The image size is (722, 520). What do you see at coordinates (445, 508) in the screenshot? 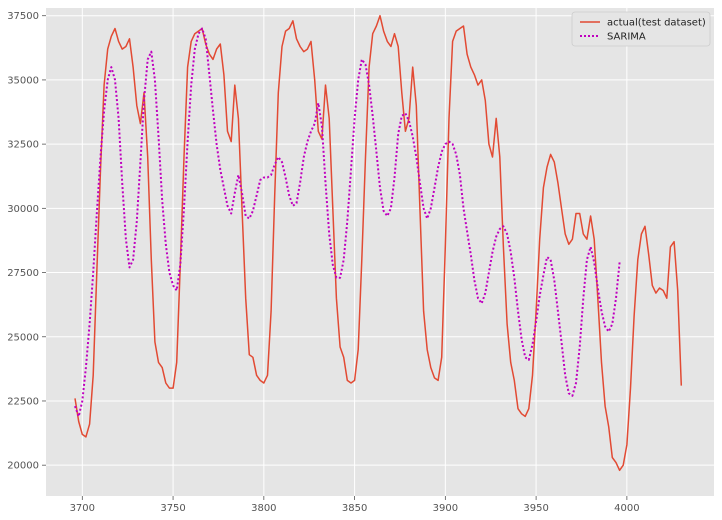
I see `x-tick-label: 3900` at bounding box center [445, 508].